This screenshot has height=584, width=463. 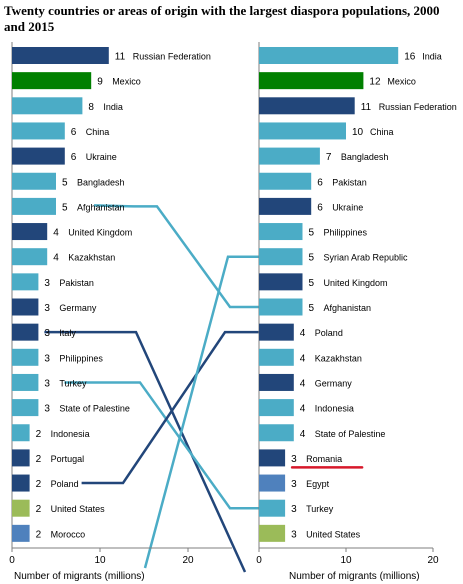 I want to click on panel-2015-value-indonesia: 4, so click(x=303, y=409).